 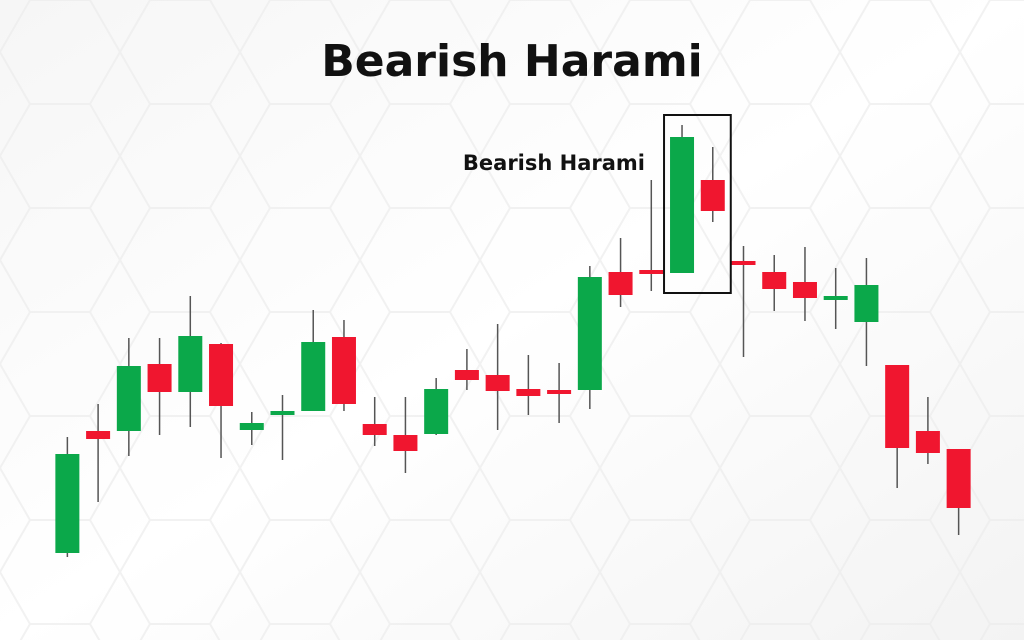 What do you see at coordinates (697, 204) in the screenshot?
I see `highlight-box` at bounding box center [697, 204].